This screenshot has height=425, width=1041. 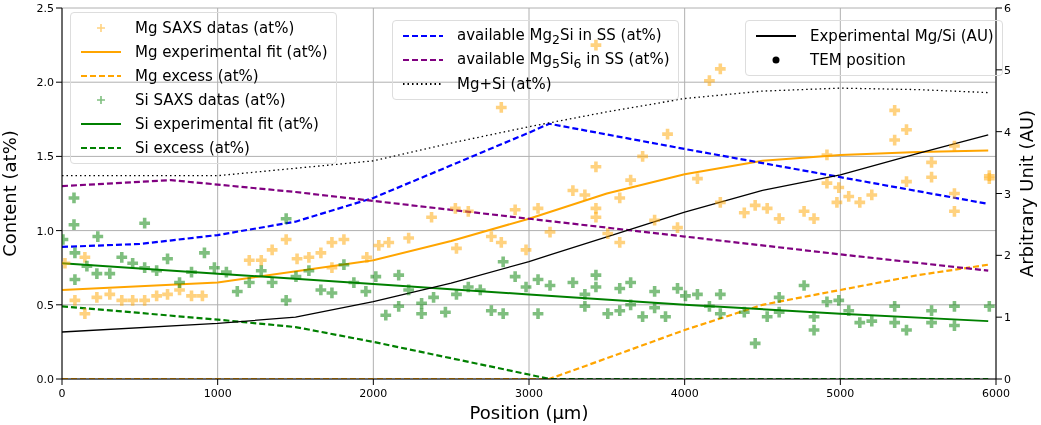 What do you see at coordinates (1007, 8) in the screenshot?
I see `y2-tick-label: 6` at bounding box center [1007, 8].